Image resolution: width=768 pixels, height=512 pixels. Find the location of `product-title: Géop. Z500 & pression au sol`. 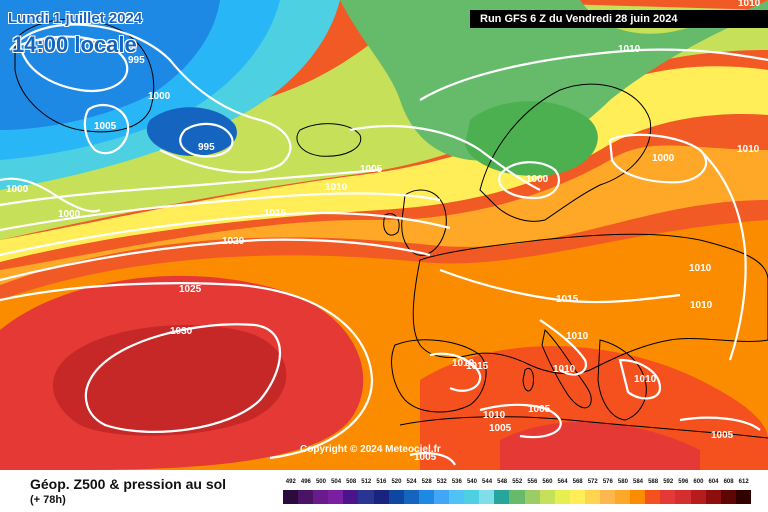

product-title: Géop. Z500 & pression au sol is located at coordinates (128, 484).